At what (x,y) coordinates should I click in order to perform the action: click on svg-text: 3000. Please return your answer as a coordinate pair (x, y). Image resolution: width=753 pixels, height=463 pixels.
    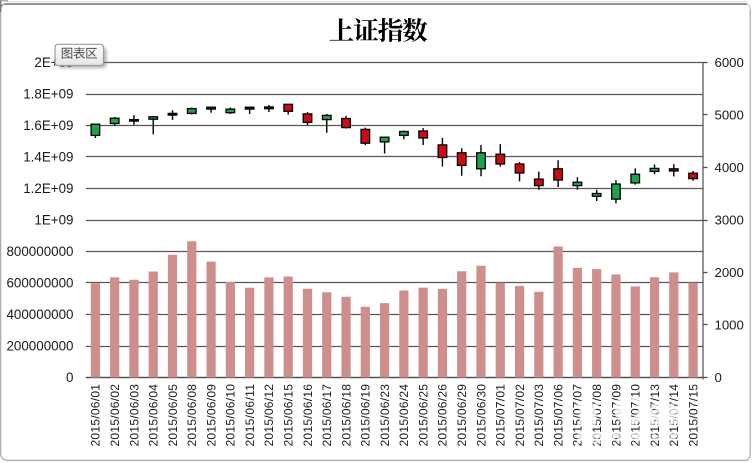
    Looking at the image, I should click on (729, 220).